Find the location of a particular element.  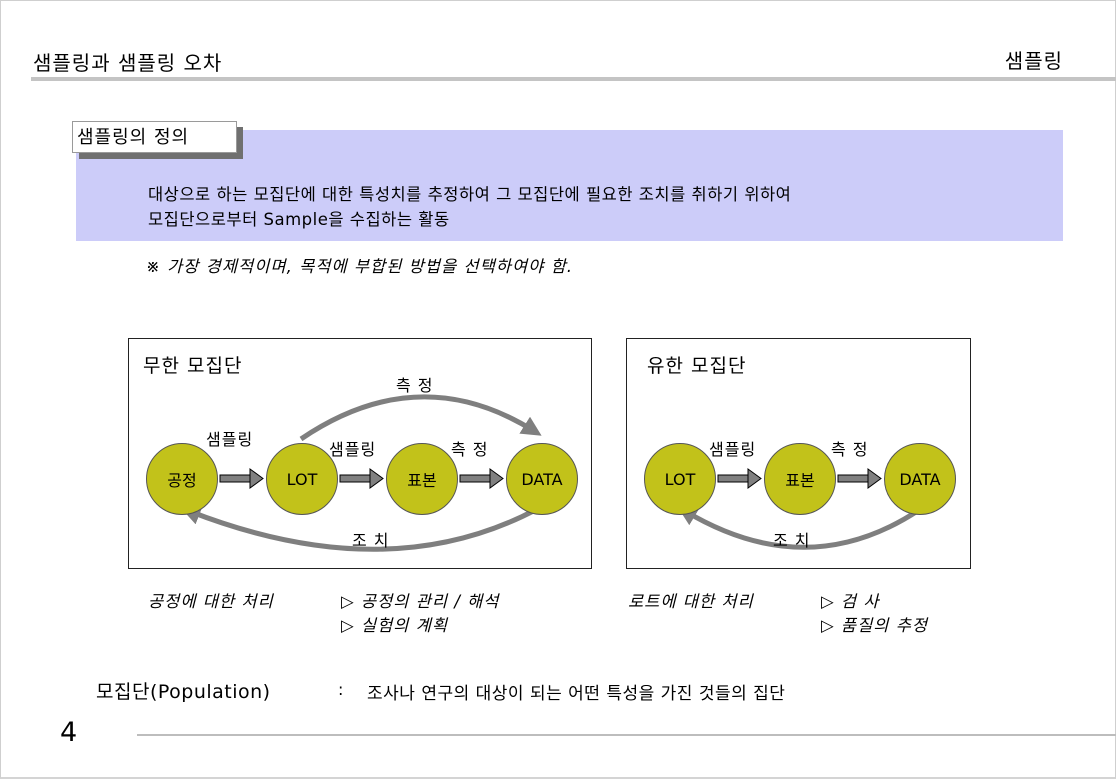

node-process: 공정 is located at coordinates (182, 479).